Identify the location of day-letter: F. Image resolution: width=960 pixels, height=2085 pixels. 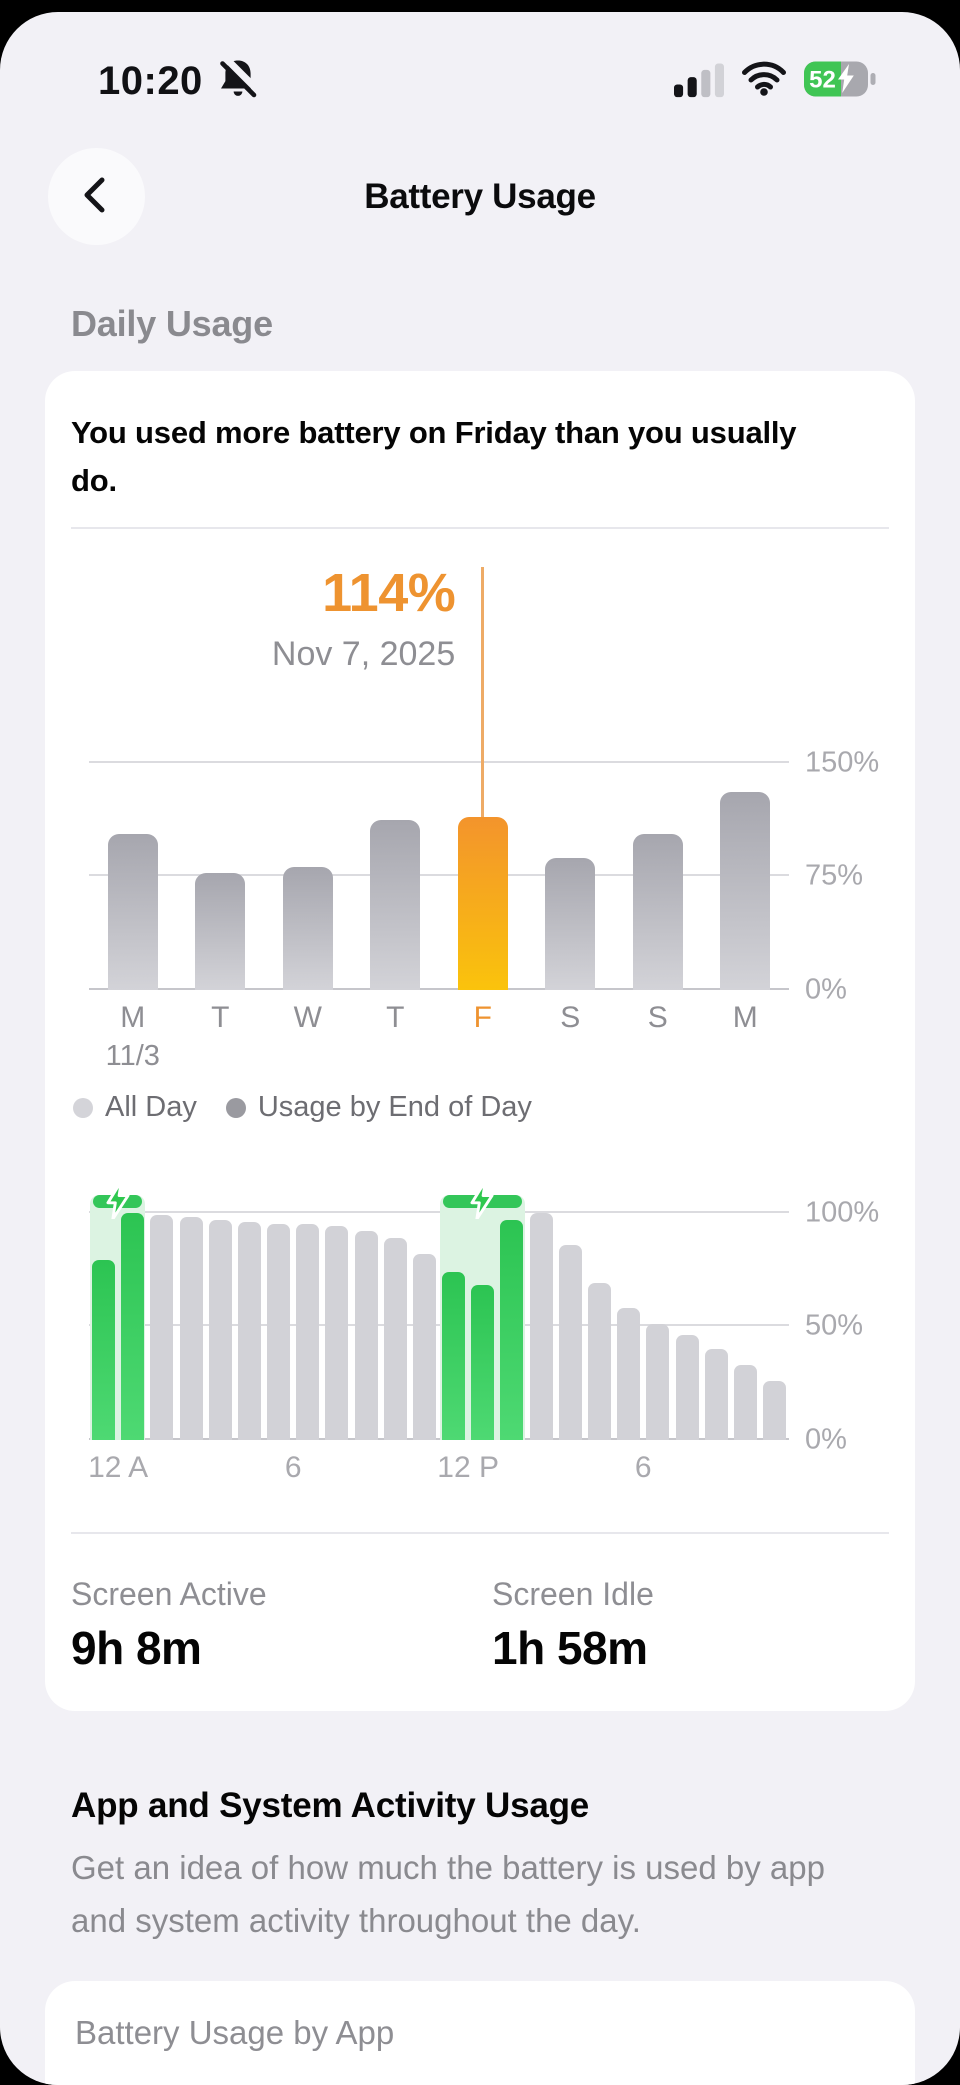
(482, 1017).